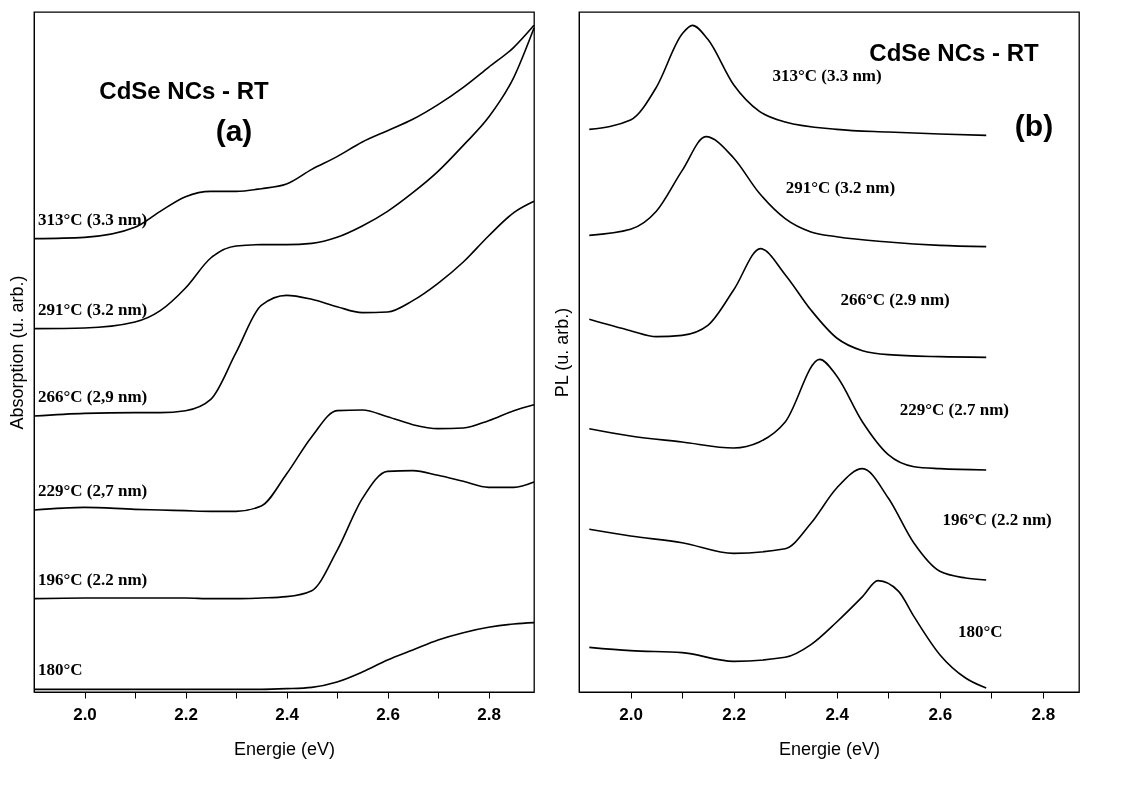  Describe the element at coordinates (561, 352) in the screenshot. I see `y-axis-title: PL (u. arb.)` at that location.